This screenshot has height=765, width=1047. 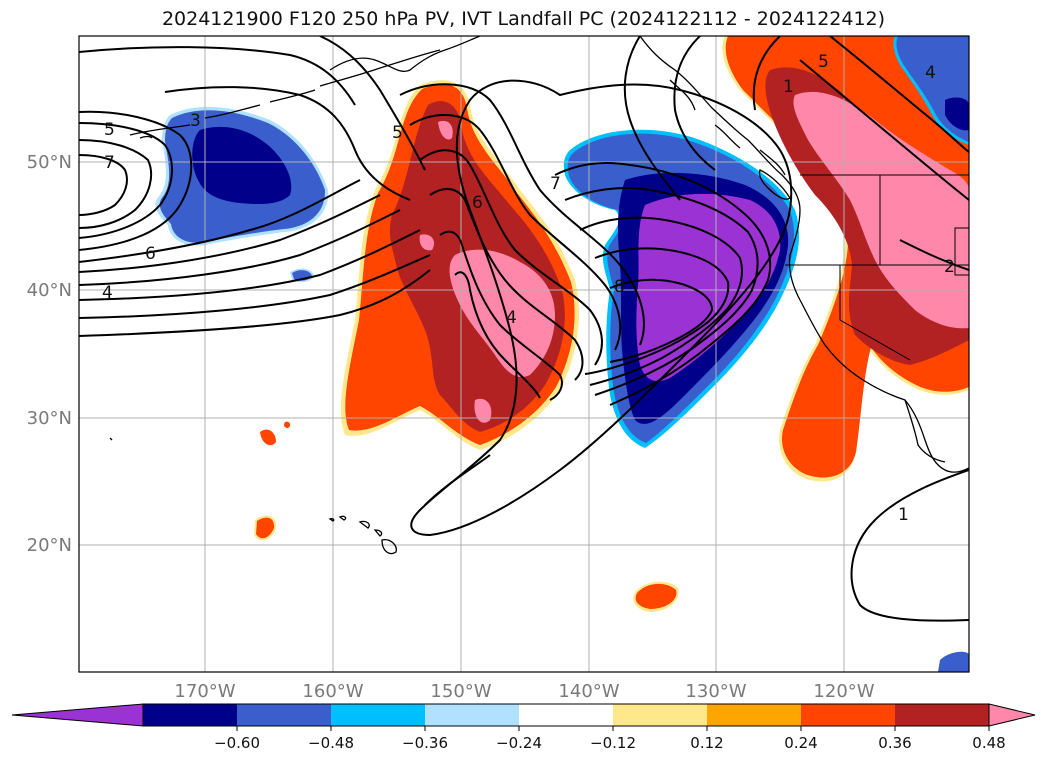 I want to click on colorbar-extend-low, so click(x=77, y=715).